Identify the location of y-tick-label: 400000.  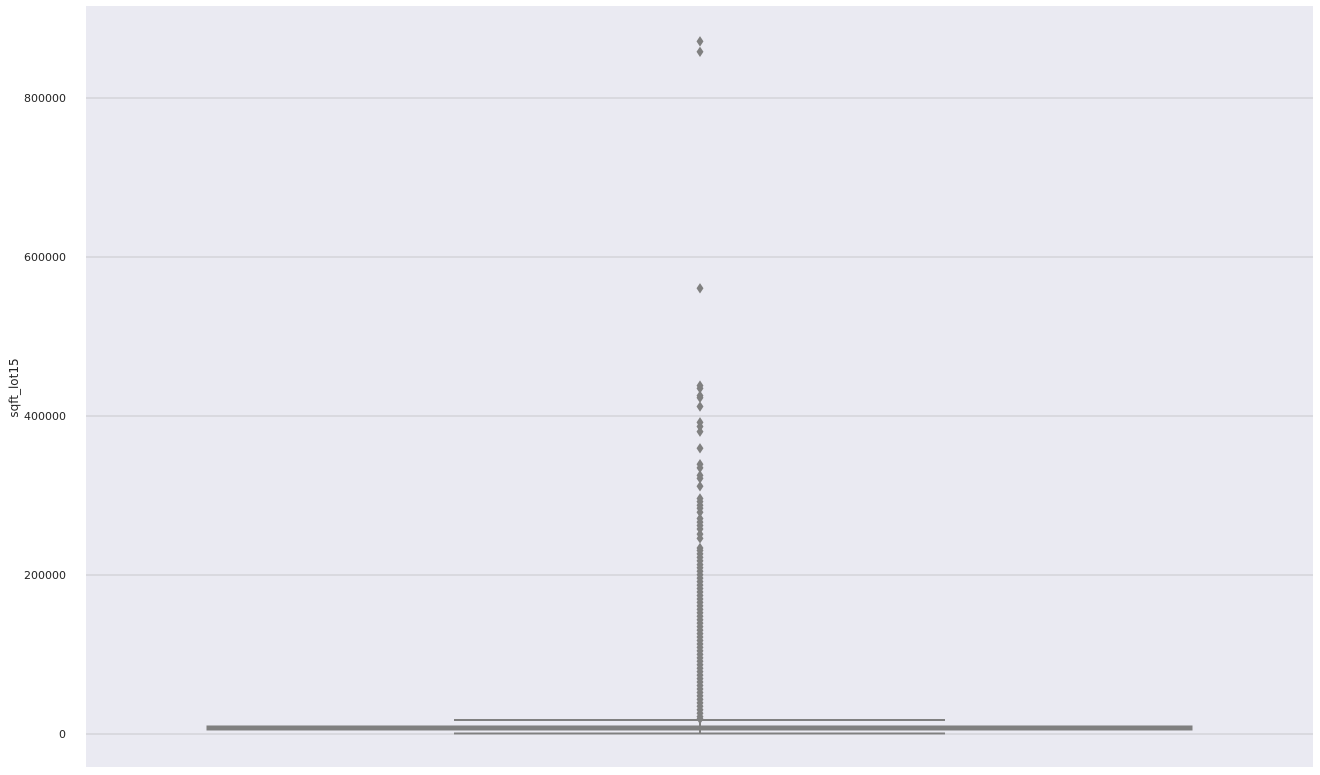
(45, 416).